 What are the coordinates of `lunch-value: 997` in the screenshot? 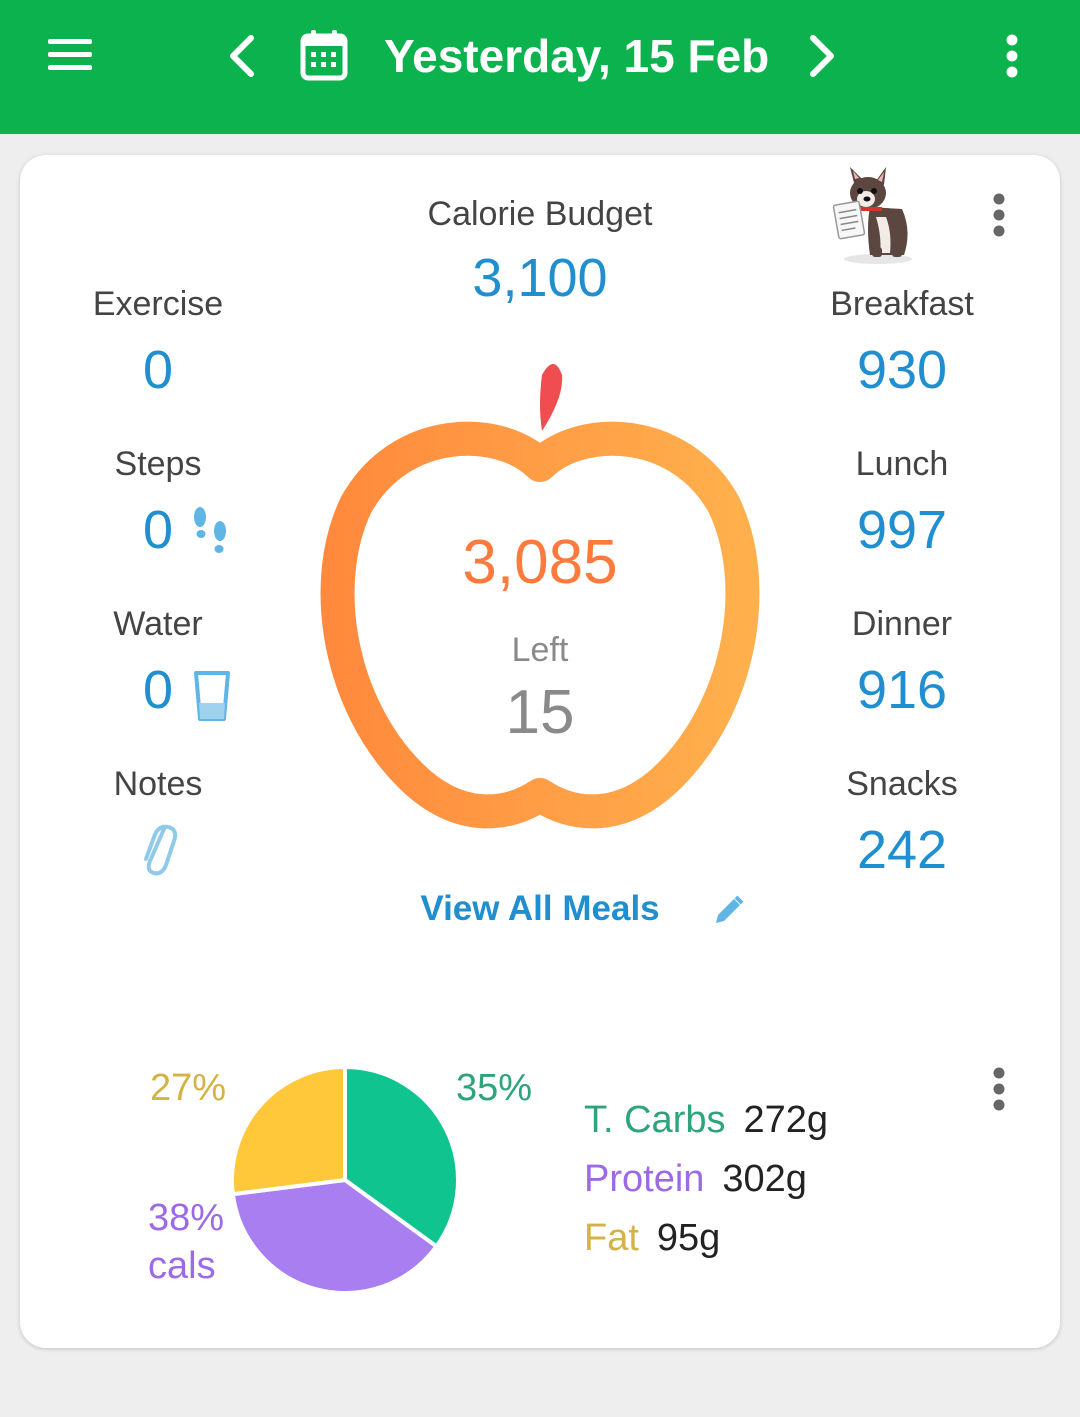 It's located at (902, 530).